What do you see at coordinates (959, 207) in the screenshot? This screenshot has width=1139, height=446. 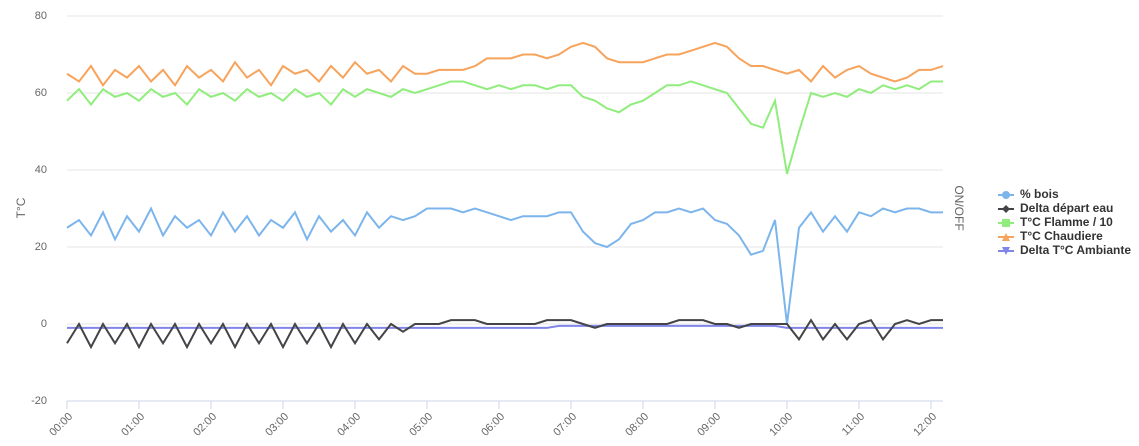 I see `y2-axis-label: ON/OFF` at bounding box center [959, 207].